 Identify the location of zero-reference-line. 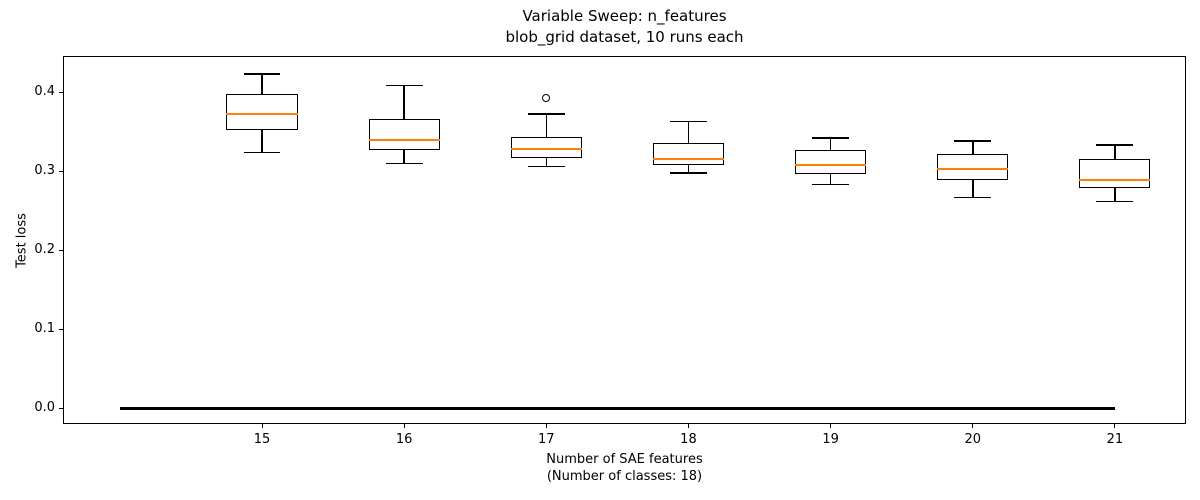
(617, 409).